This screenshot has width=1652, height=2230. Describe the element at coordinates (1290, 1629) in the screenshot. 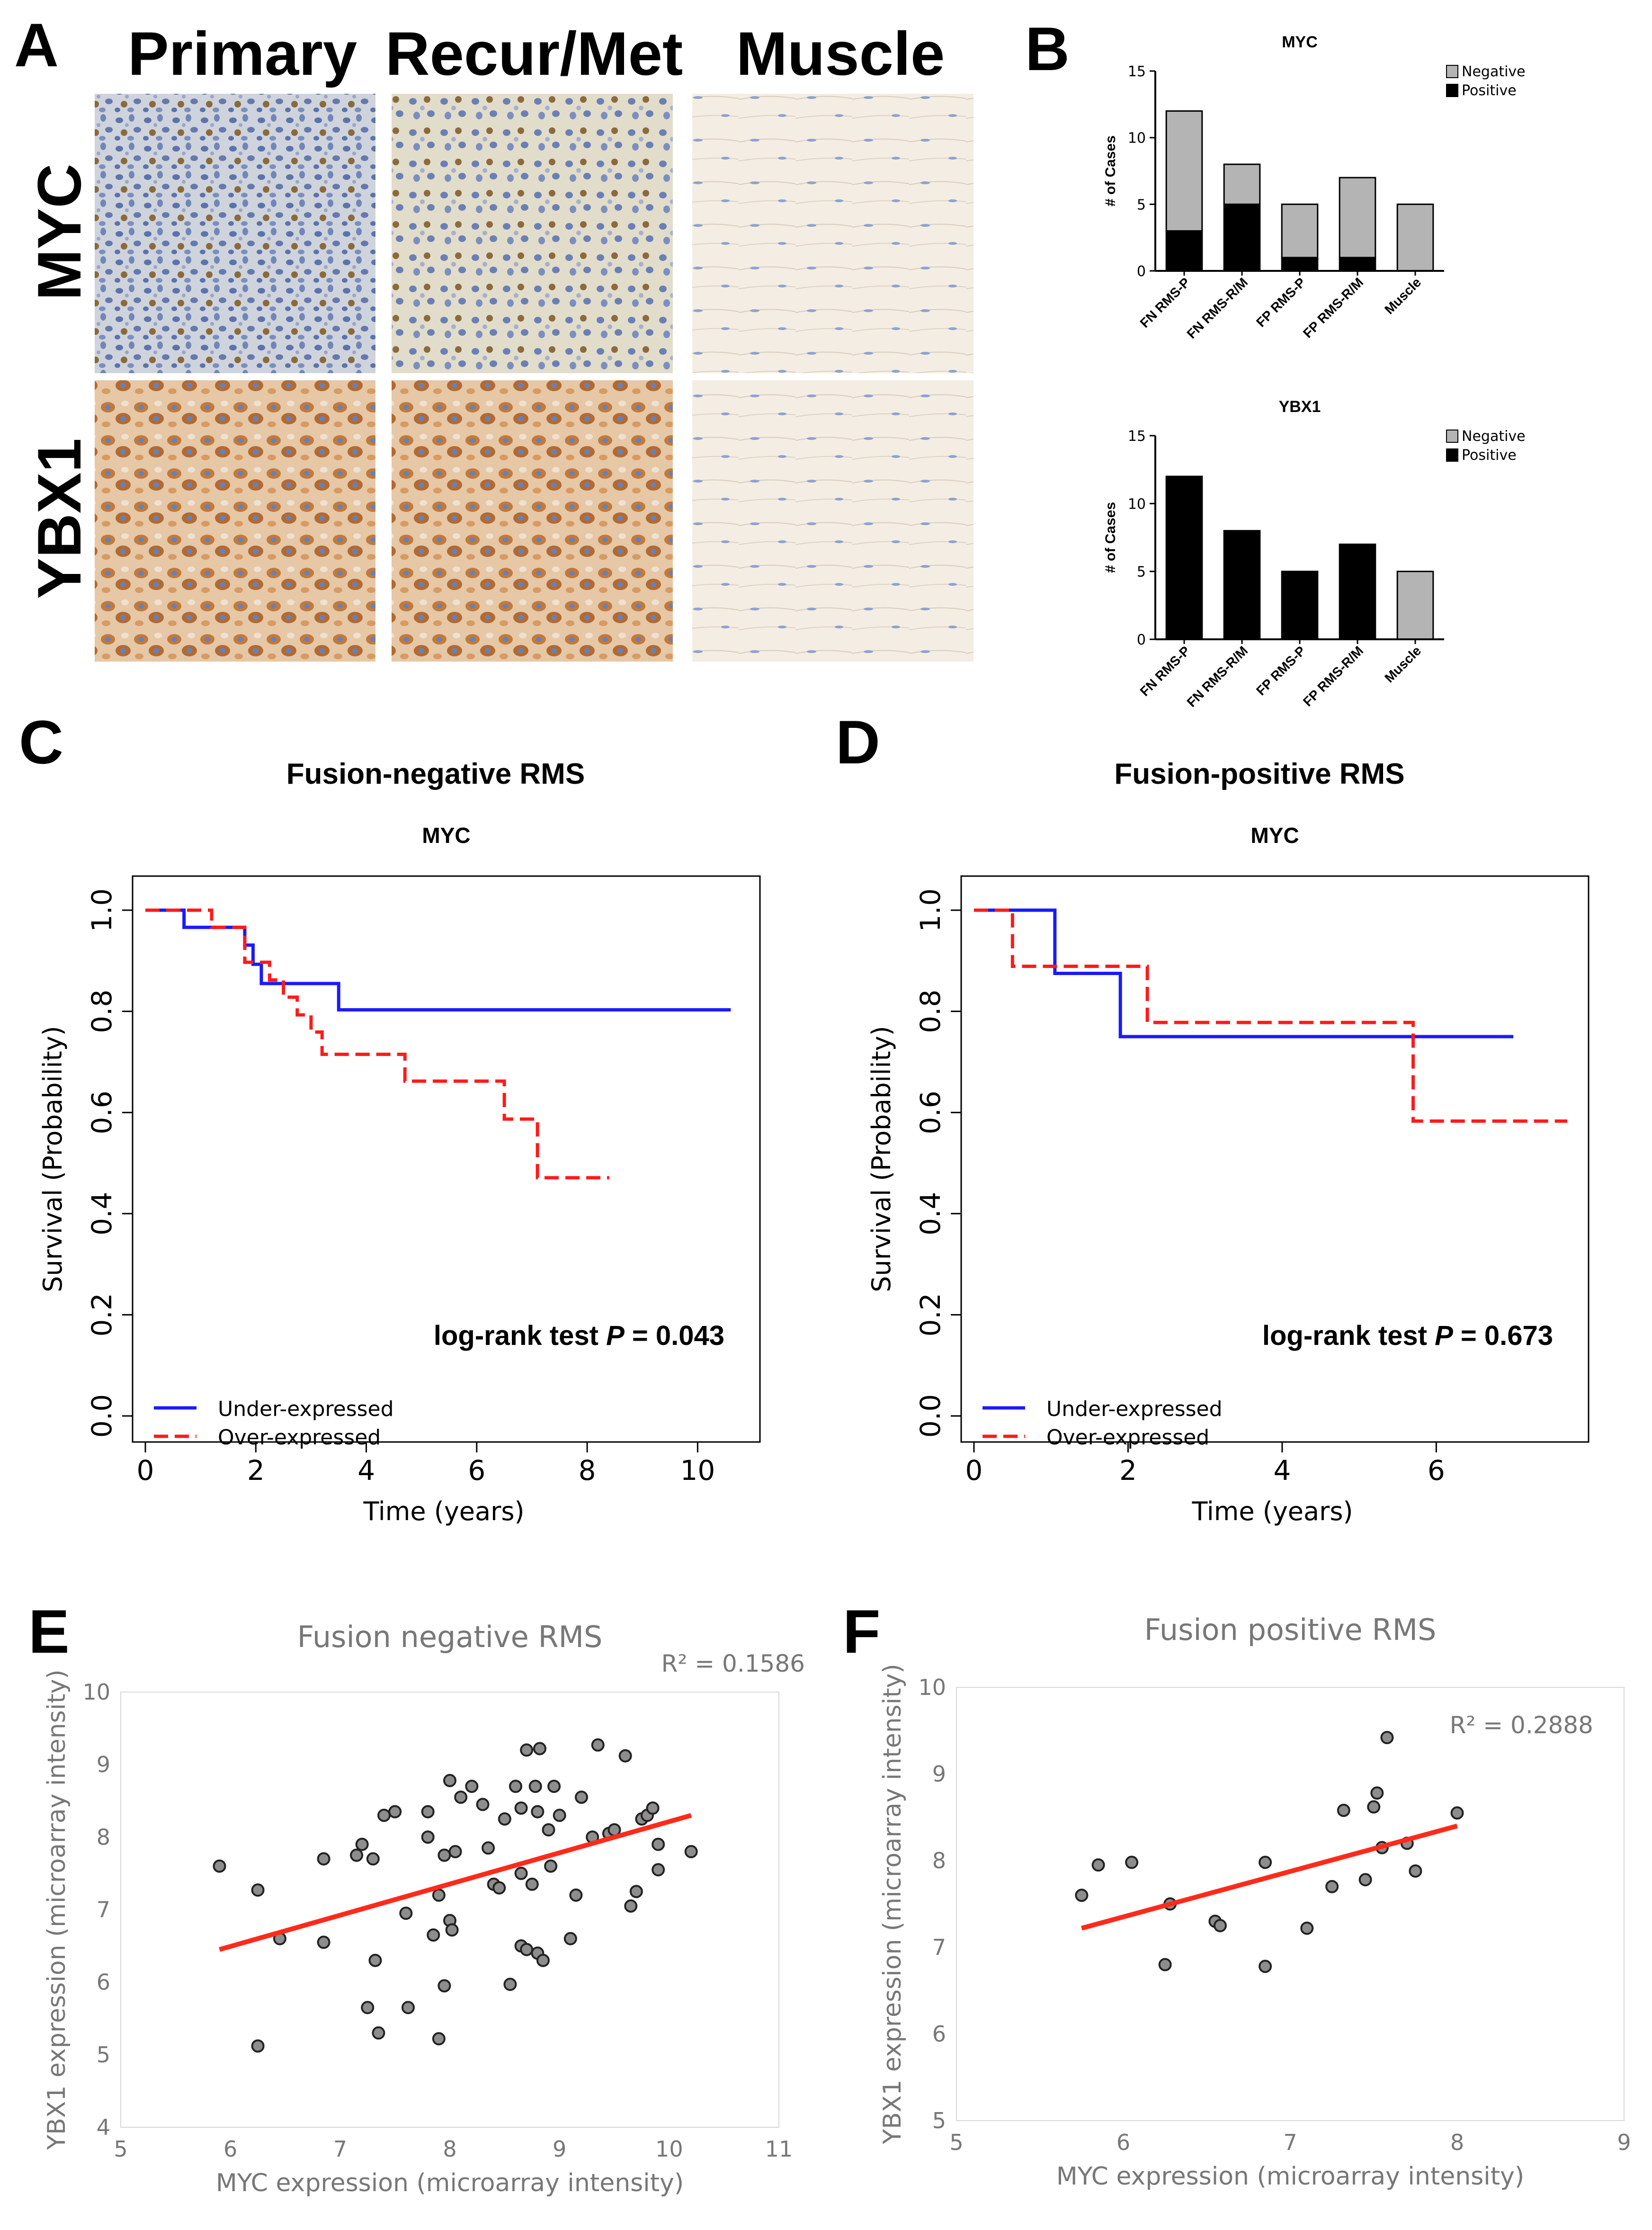

I see `chart-title: Fusion positive RMS` at that location.